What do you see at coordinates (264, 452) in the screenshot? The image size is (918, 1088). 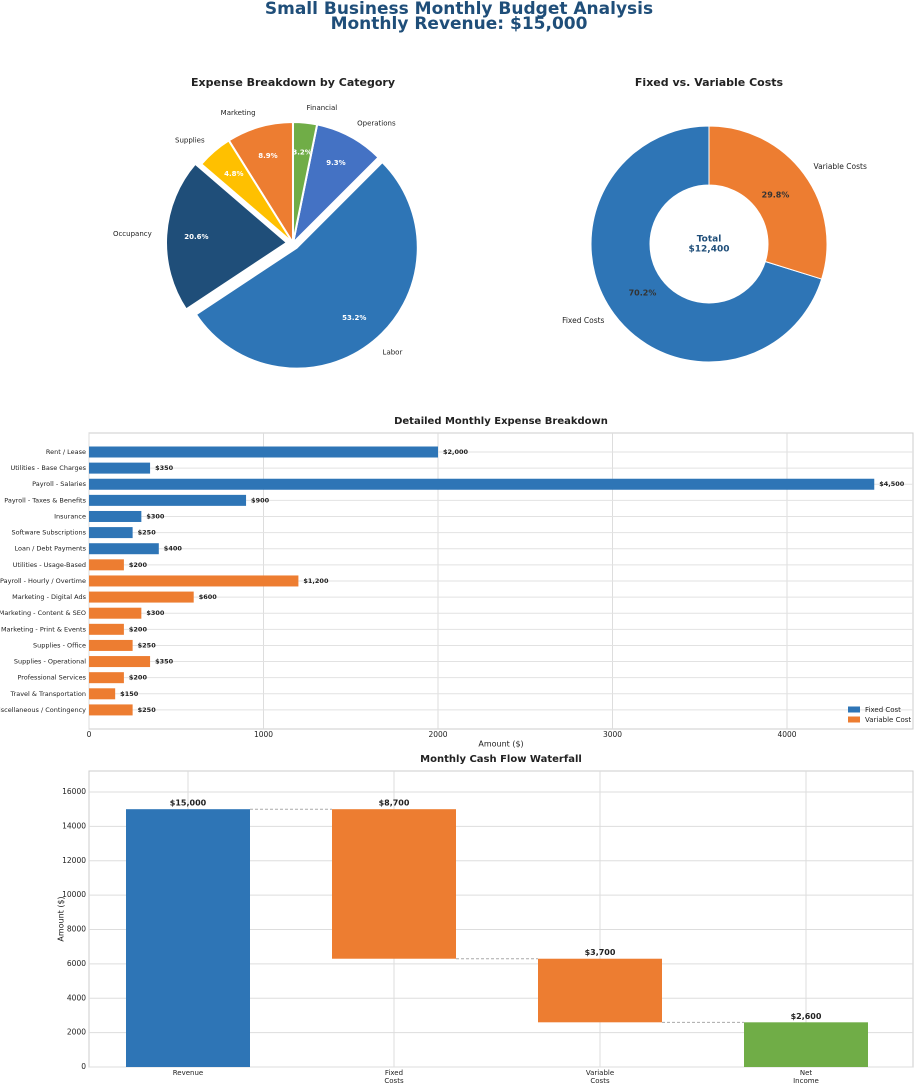 I see `hbar-bar-rent-lease` at bounding box center [264, 452].